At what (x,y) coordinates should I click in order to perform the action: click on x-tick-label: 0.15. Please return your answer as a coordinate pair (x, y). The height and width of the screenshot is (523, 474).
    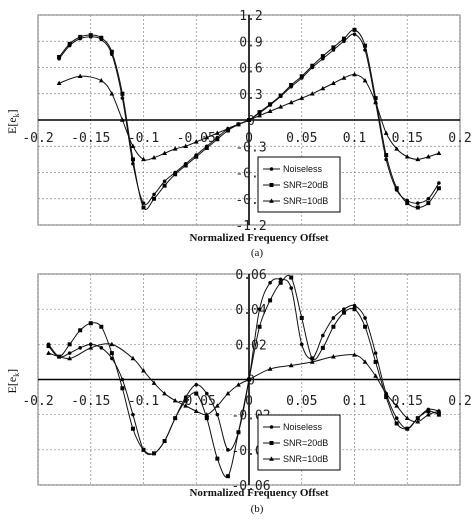
    Looking at the image, I should click on (407, 401).